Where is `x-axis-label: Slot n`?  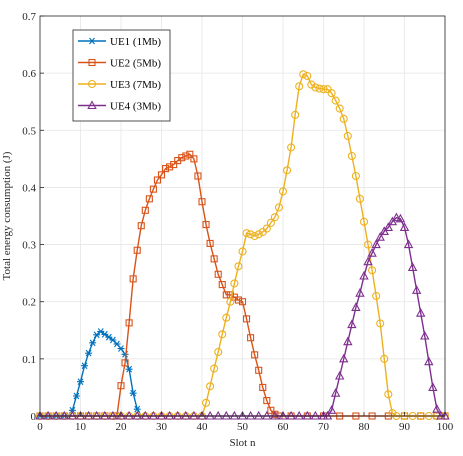
x-axis-label: Slot n is located at coordinates (243, 443).